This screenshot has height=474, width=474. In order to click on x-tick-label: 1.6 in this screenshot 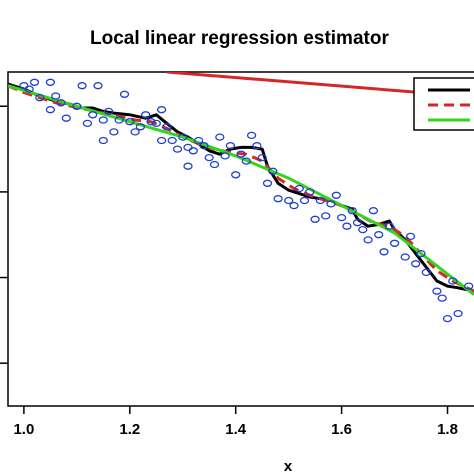, I will do `click(341, 429)`.